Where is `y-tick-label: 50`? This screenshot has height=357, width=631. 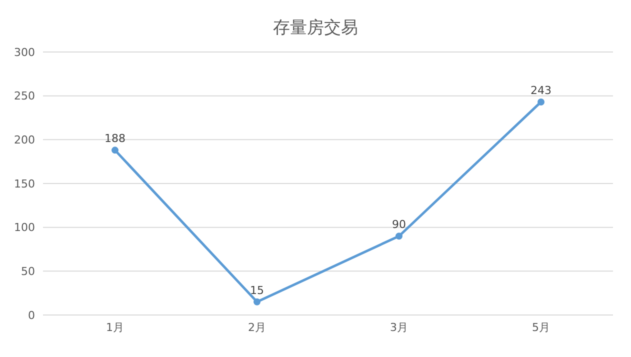 y-tick-label: 50 is located at coordinates (28, 271).